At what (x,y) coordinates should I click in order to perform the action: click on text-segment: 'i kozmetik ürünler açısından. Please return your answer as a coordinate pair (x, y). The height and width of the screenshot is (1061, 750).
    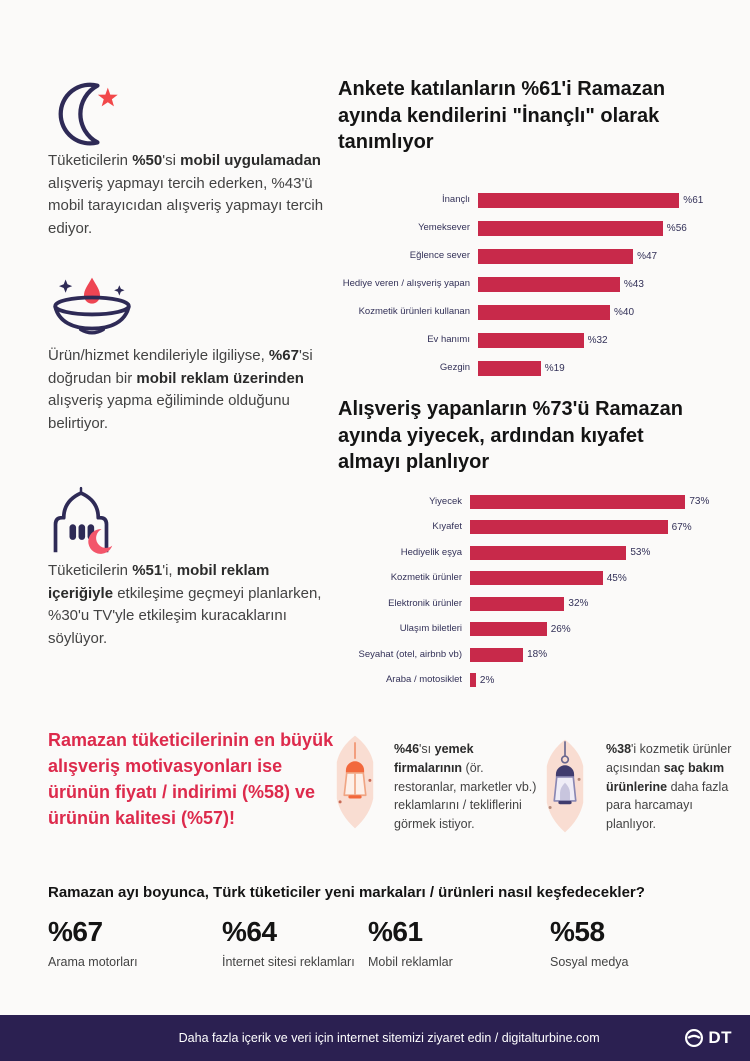
    Looking at the image, I should click on (669, 758).